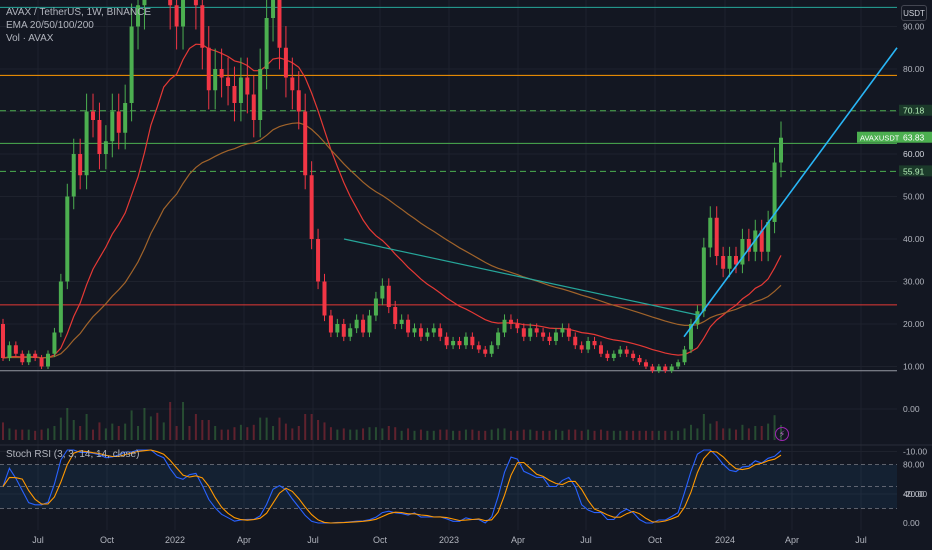  Describe the element at coordinates (914, 138) in the screenshot. I see `last-price-label: 63.83` at that location.